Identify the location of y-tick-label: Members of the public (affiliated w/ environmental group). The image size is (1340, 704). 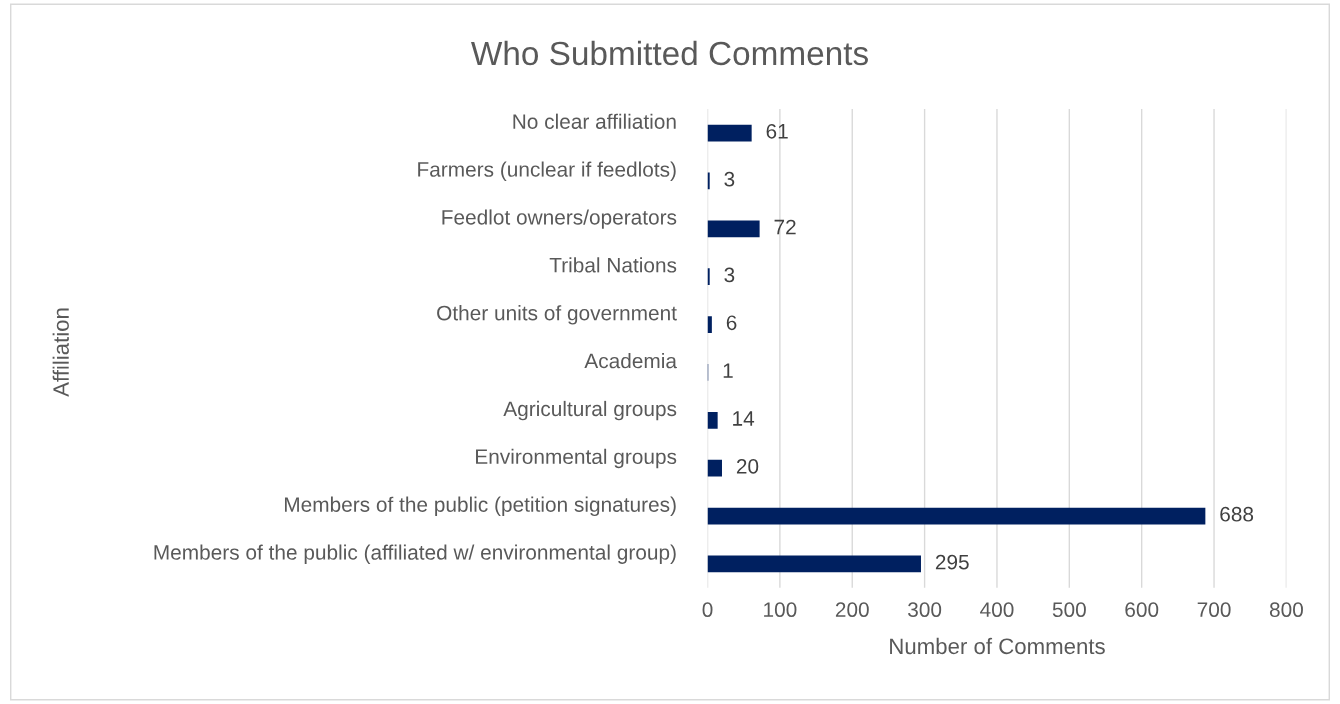
(415, 554).